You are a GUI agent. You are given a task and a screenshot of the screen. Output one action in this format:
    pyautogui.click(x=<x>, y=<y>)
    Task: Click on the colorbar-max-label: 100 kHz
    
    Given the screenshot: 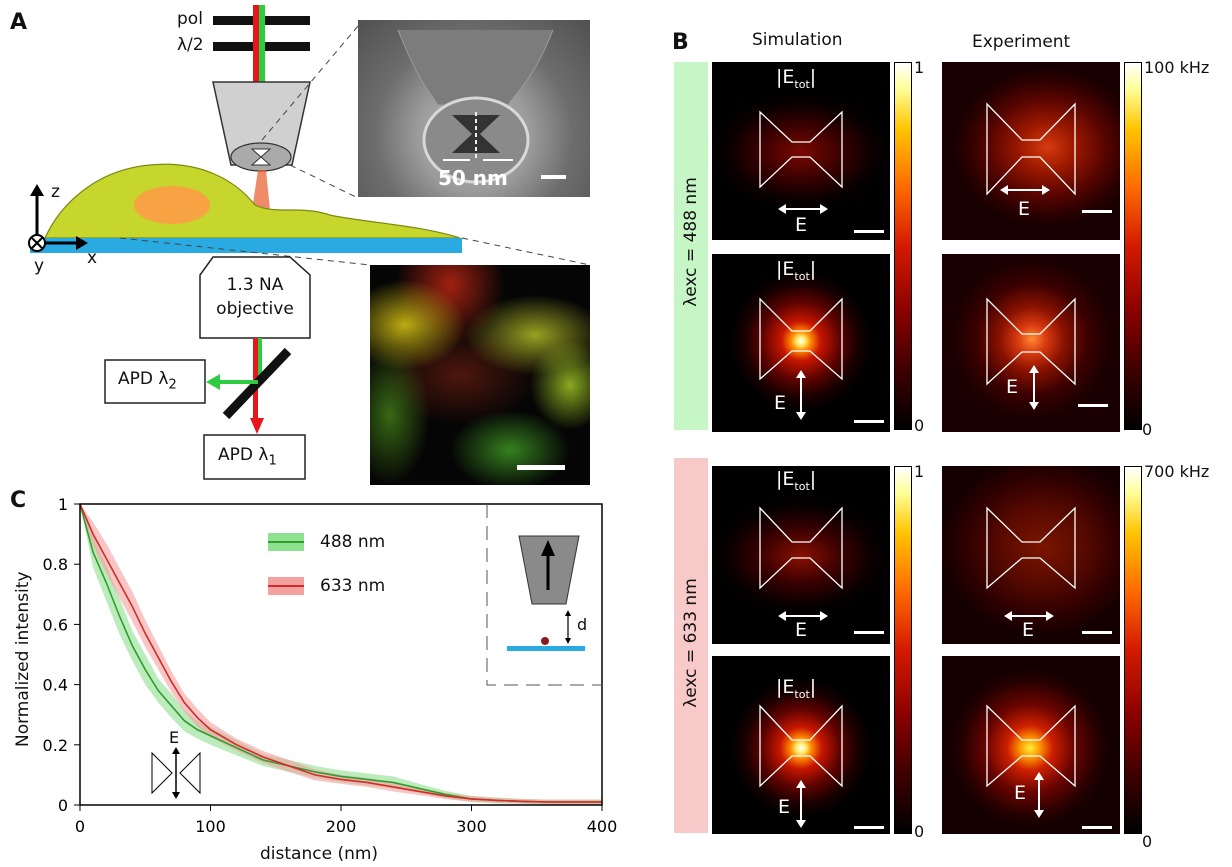 What is the action you would take?
    pyautogui.click(x=1177, y=67)
    